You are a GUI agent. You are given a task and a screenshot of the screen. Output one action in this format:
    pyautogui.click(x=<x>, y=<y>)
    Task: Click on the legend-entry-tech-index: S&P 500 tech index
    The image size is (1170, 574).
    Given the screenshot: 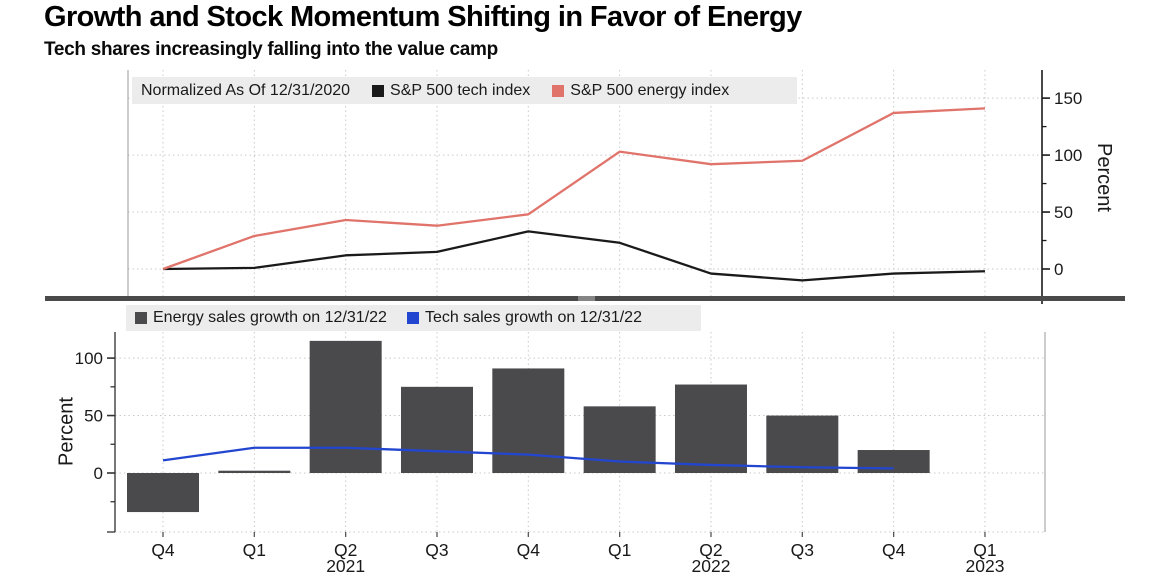 What is the action you would take?
    pyautogui.click(x=451, y=91)
    